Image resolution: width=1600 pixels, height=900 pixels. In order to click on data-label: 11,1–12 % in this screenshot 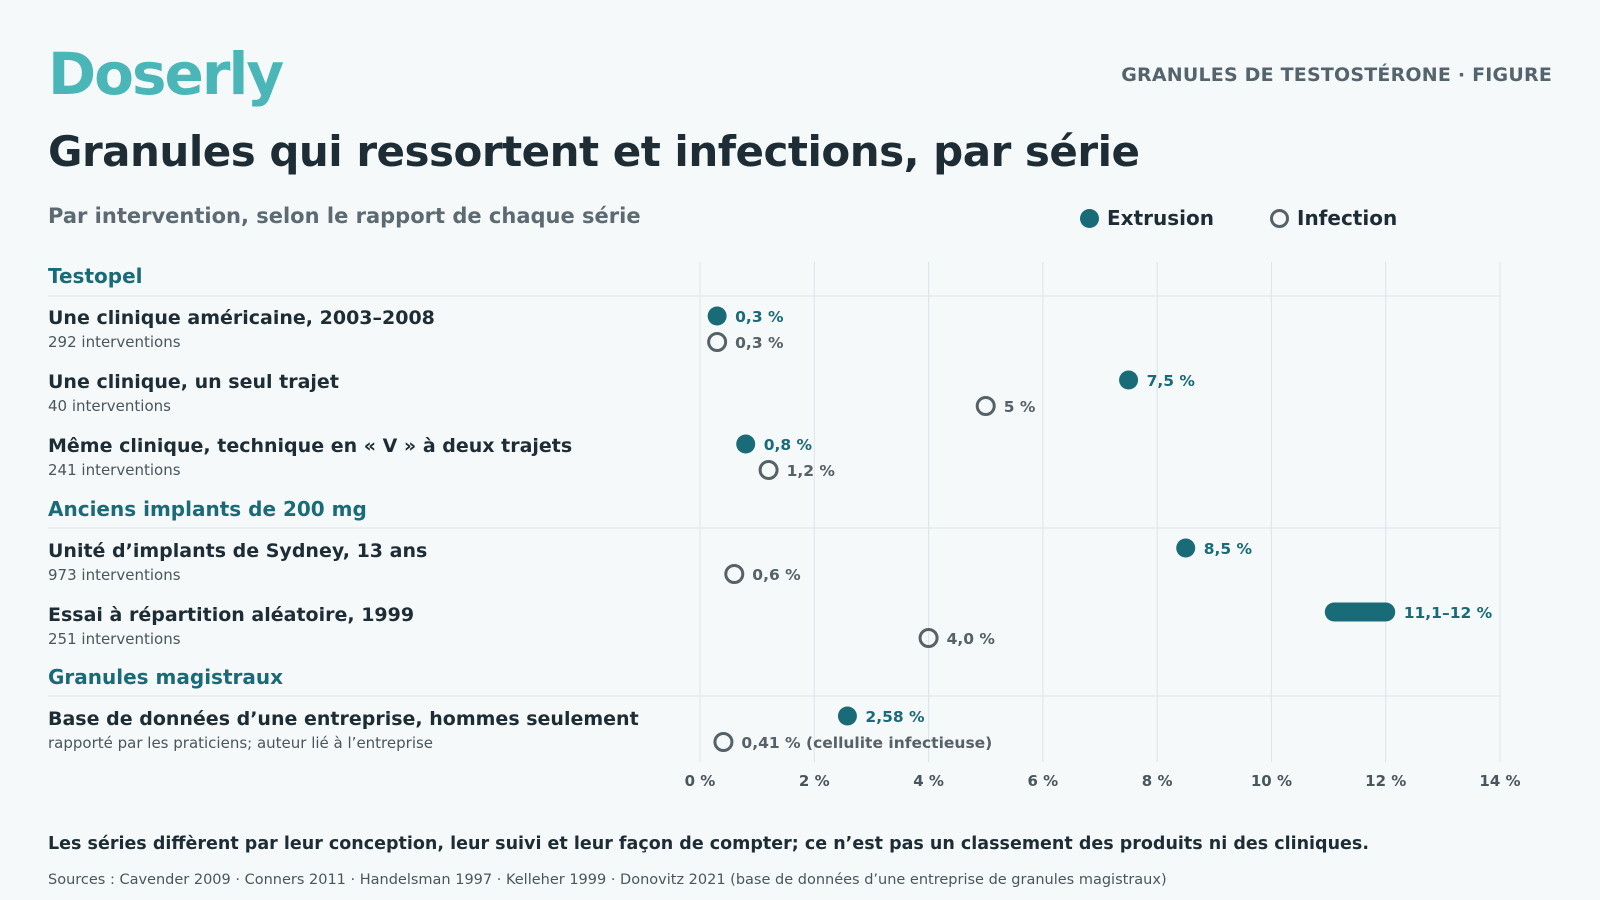, I will do `click(1448, 613)`.